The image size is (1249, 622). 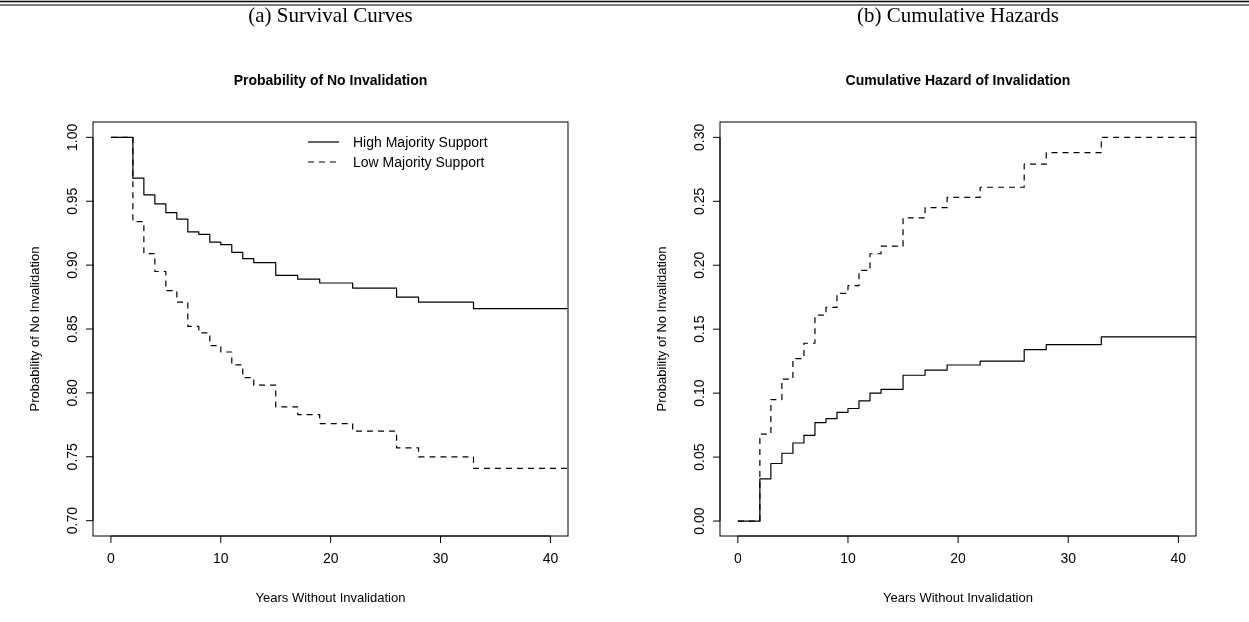 What do you see at coordinates (330, 15) in the screenshot?
I see `chart-title: (a) Survival Curves` at bounding box center [330, 15].